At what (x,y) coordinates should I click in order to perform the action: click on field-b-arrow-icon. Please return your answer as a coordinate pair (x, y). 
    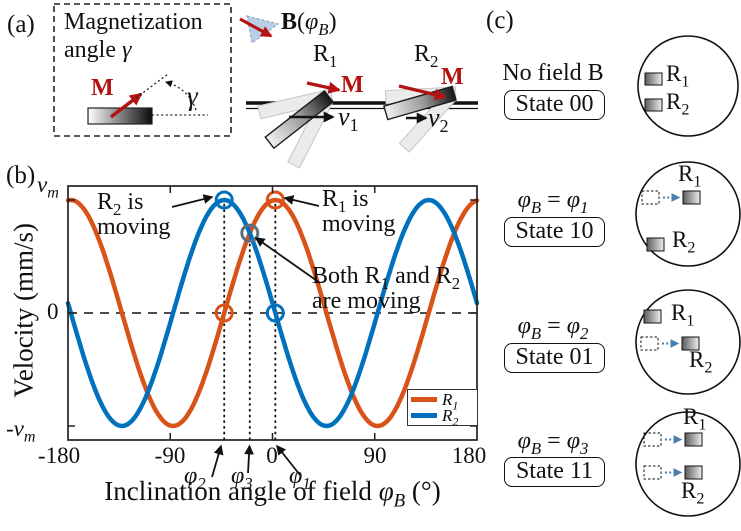
    Looking at the image, I should click on (256, 27).